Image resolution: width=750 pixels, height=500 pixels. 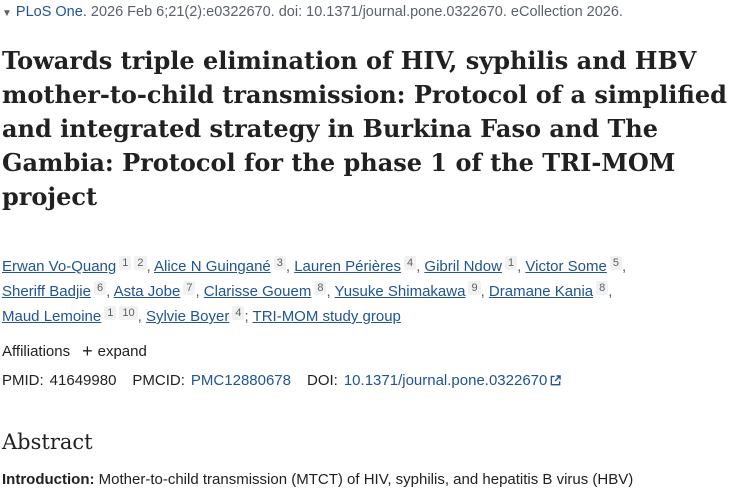 I want to click on plus-icon: +, so click(x=87, y=351).